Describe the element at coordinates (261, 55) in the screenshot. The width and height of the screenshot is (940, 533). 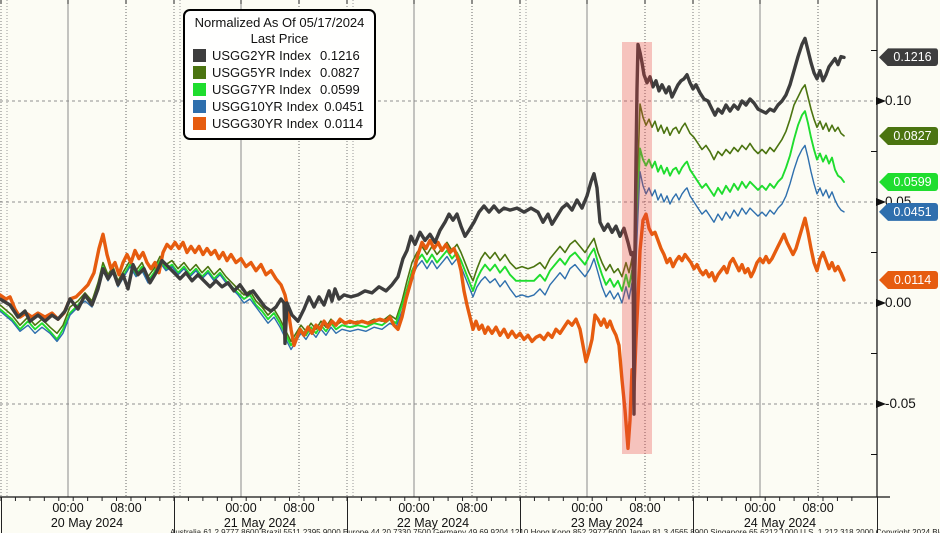
I see `series-name-label: USGG2YR Index` at that location.